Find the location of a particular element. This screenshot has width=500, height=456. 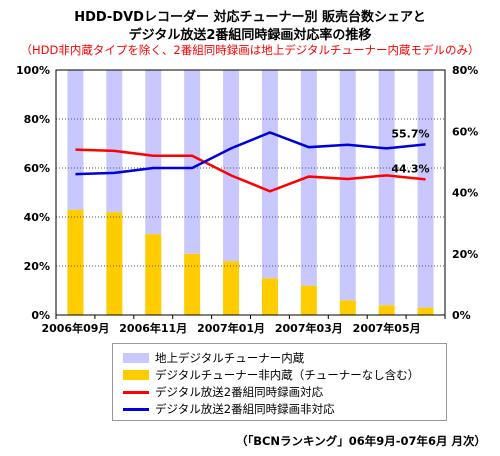

right-axis-tick-label: 40% is located at coordinates (465, 193).